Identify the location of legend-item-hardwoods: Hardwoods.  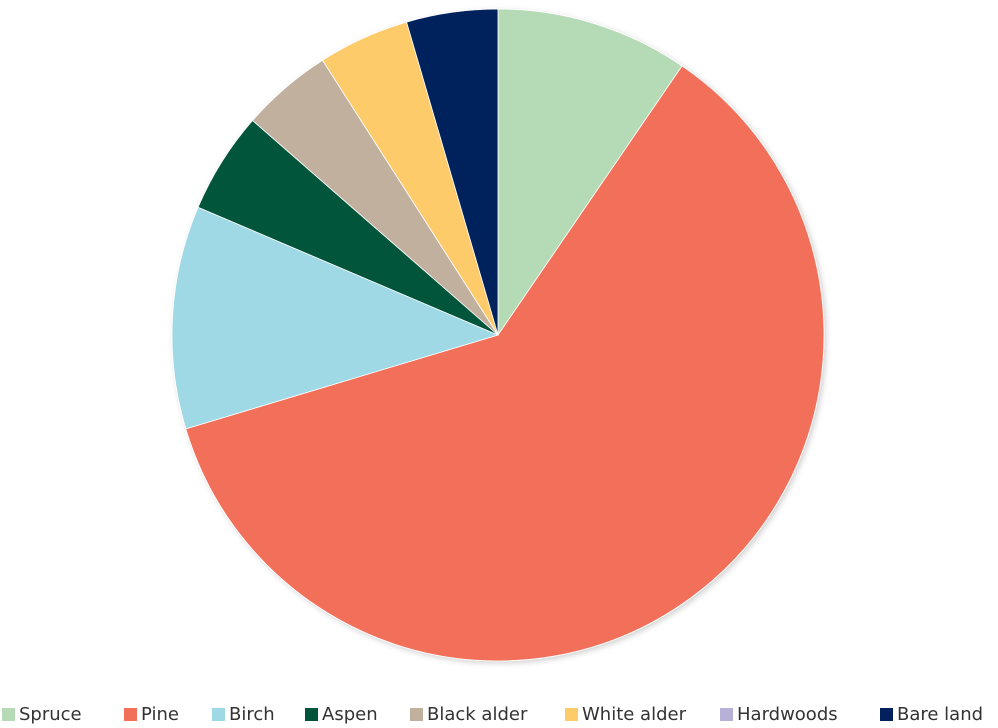
(779, 714).